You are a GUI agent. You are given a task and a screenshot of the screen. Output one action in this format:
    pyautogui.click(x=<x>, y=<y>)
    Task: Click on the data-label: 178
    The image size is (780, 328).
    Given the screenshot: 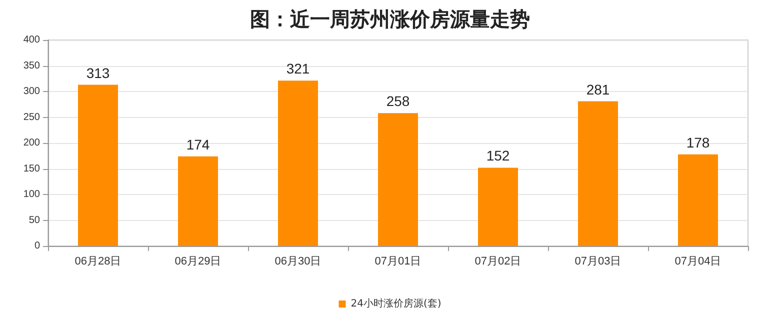 What is the action you would take?
    pyautogui.click(x=698, y=142)
    